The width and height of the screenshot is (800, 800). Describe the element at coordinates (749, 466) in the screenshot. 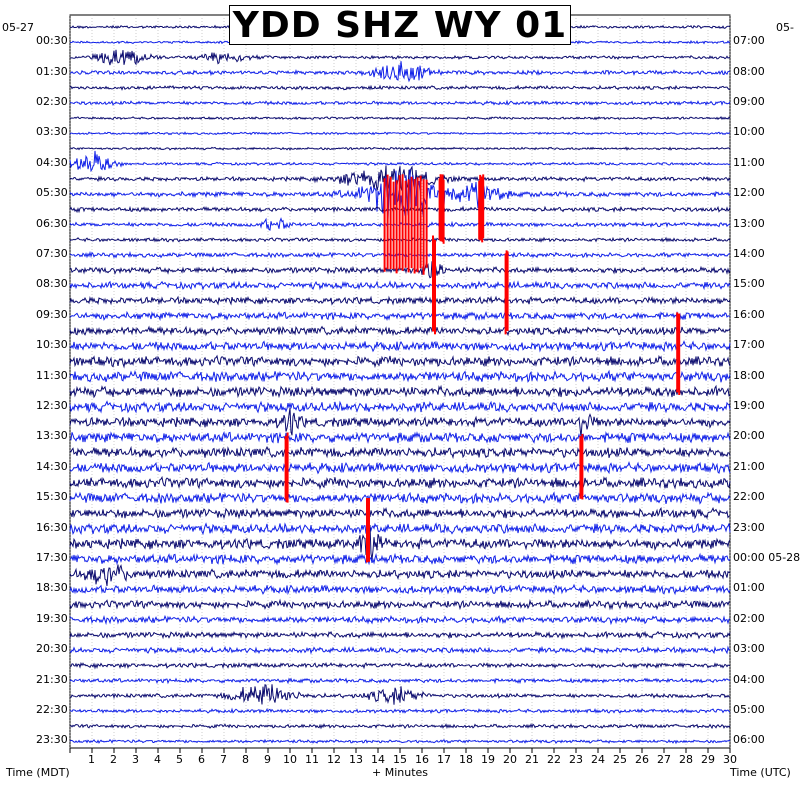

I see `right-time-label: 21:00` at that location.